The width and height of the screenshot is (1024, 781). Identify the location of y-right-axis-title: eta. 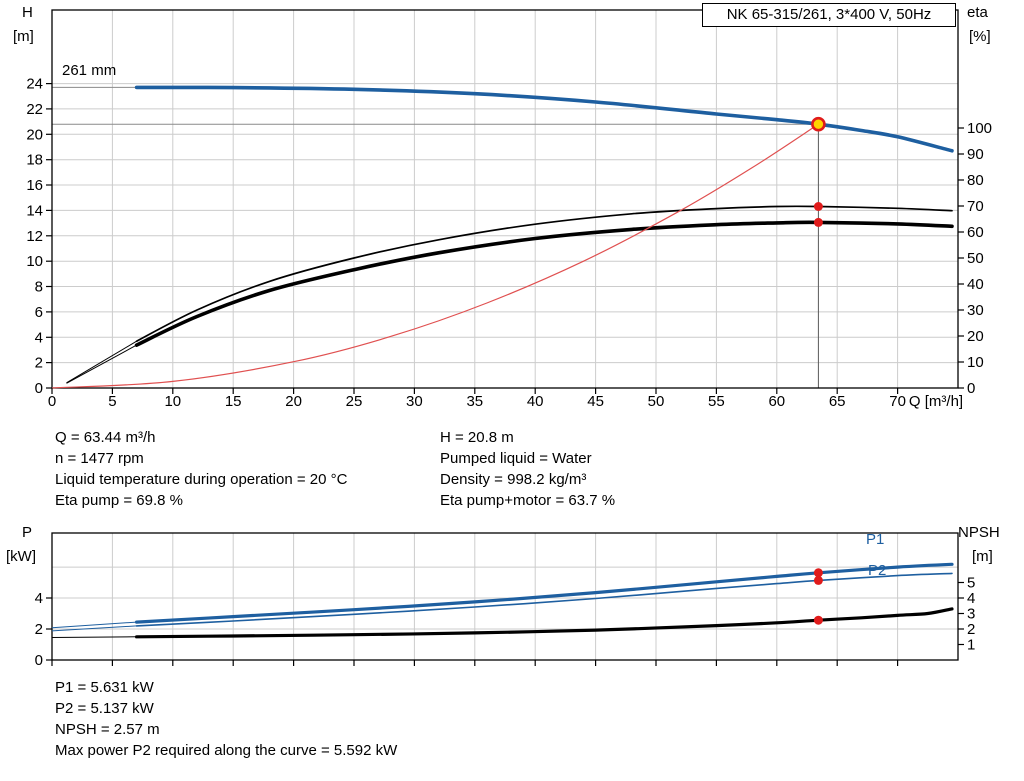
(978, 12).